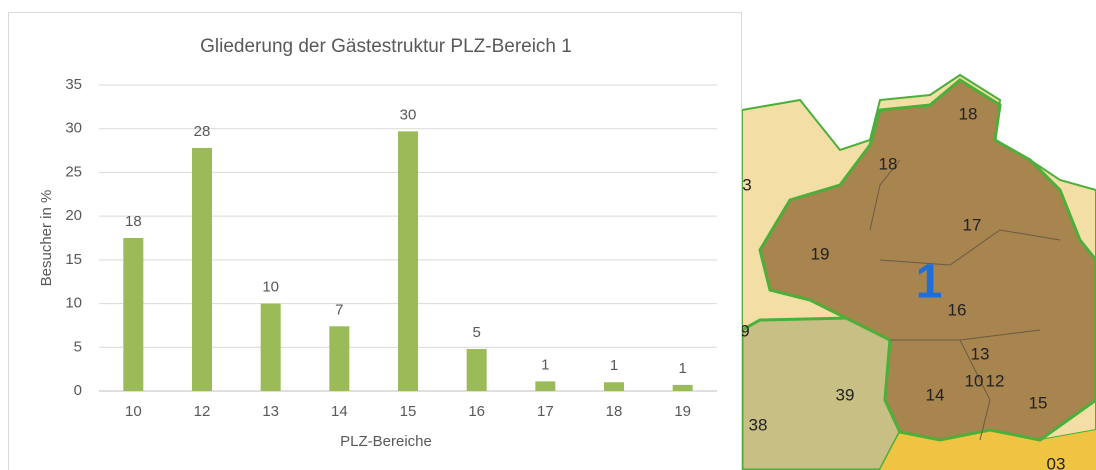 This screenshot has height=470, width=1096. What do you see at coordinates (202, 131) in the screenshot?
I see `data-label: 28` at bounding box center [202, 131].